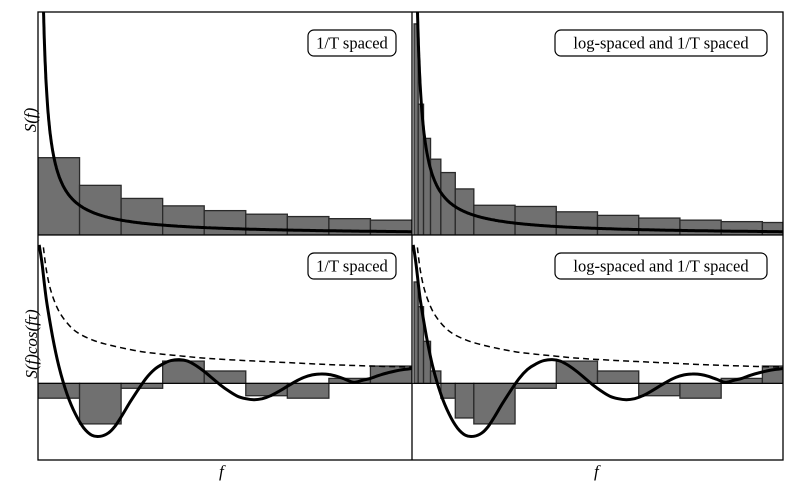 This screenshot has height=493, width=800. What do you see at coordinates (596, 471) in the screenshot?
I see `x-axis-label-right: f` at bounding box center [596, 471].